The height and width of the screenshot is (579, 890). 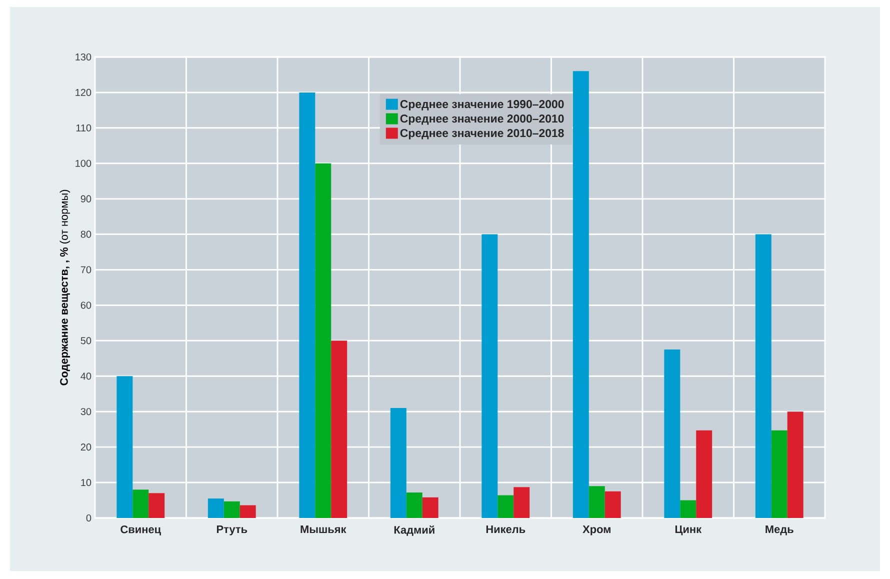 I want to click on legend-label: Среднее значение 2000–2010, so click(x=482, y=119).